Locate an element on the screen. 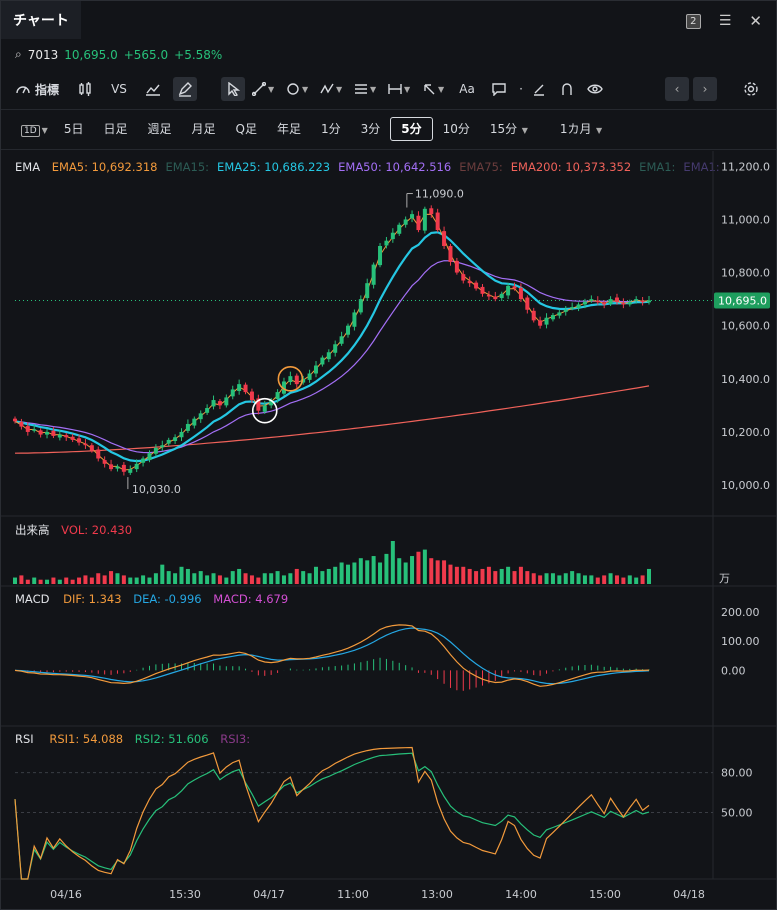  period-divider is located at coordinates (388, 149).